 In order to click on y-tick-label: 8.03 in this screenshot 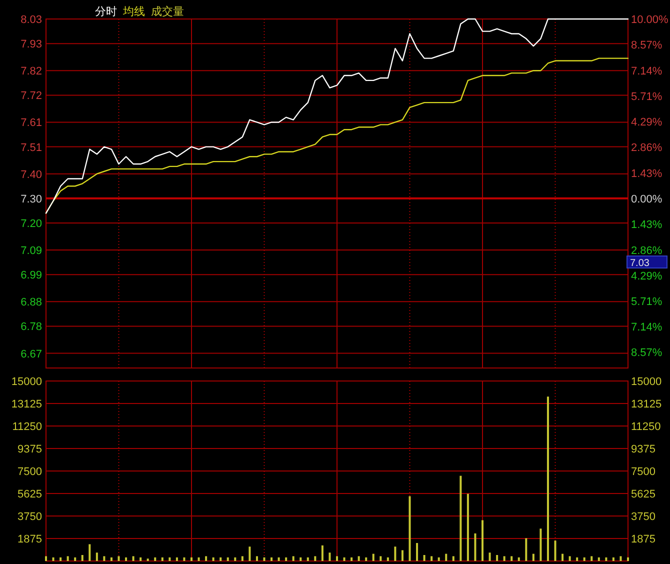, I will do `click(31, 20)`.